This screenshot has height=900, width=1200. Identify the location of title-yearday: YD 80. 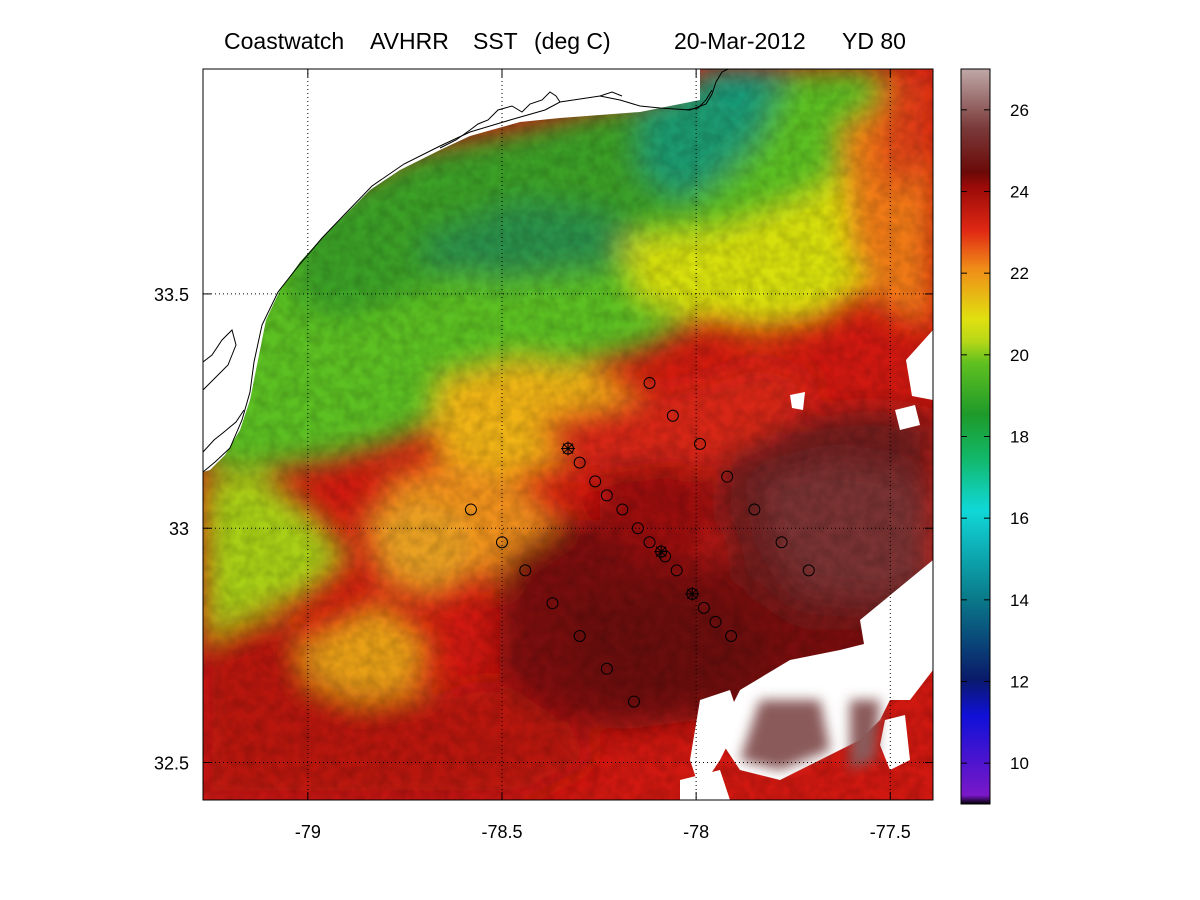
(874, 41).